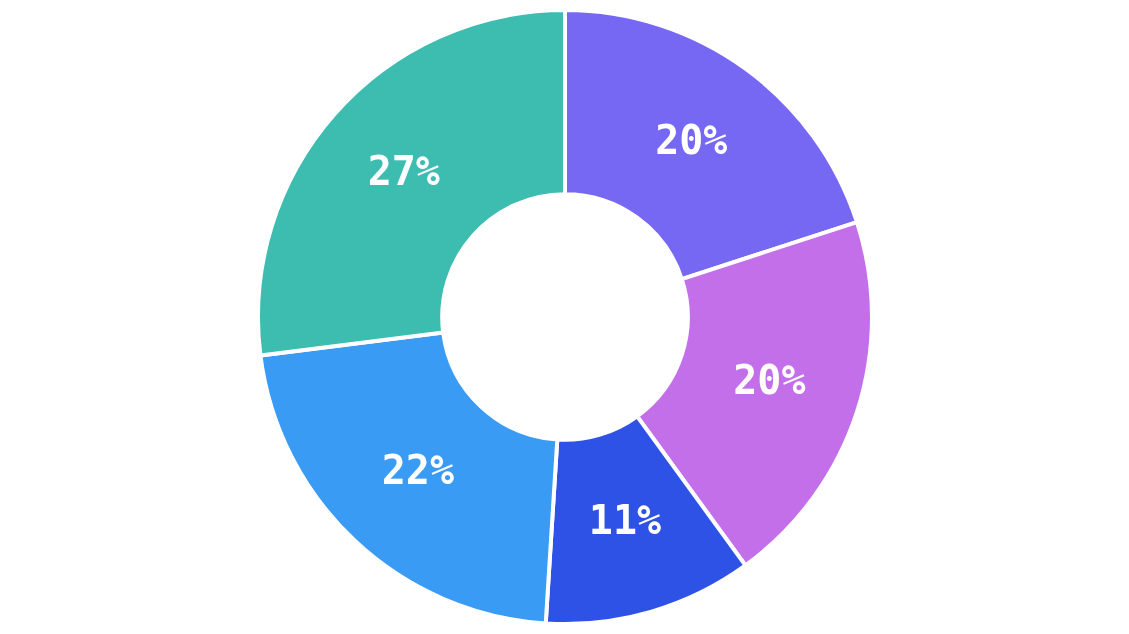 This screenshot has width=1129, height=634. I want to click on data-label: 11%, so click(624, 519).